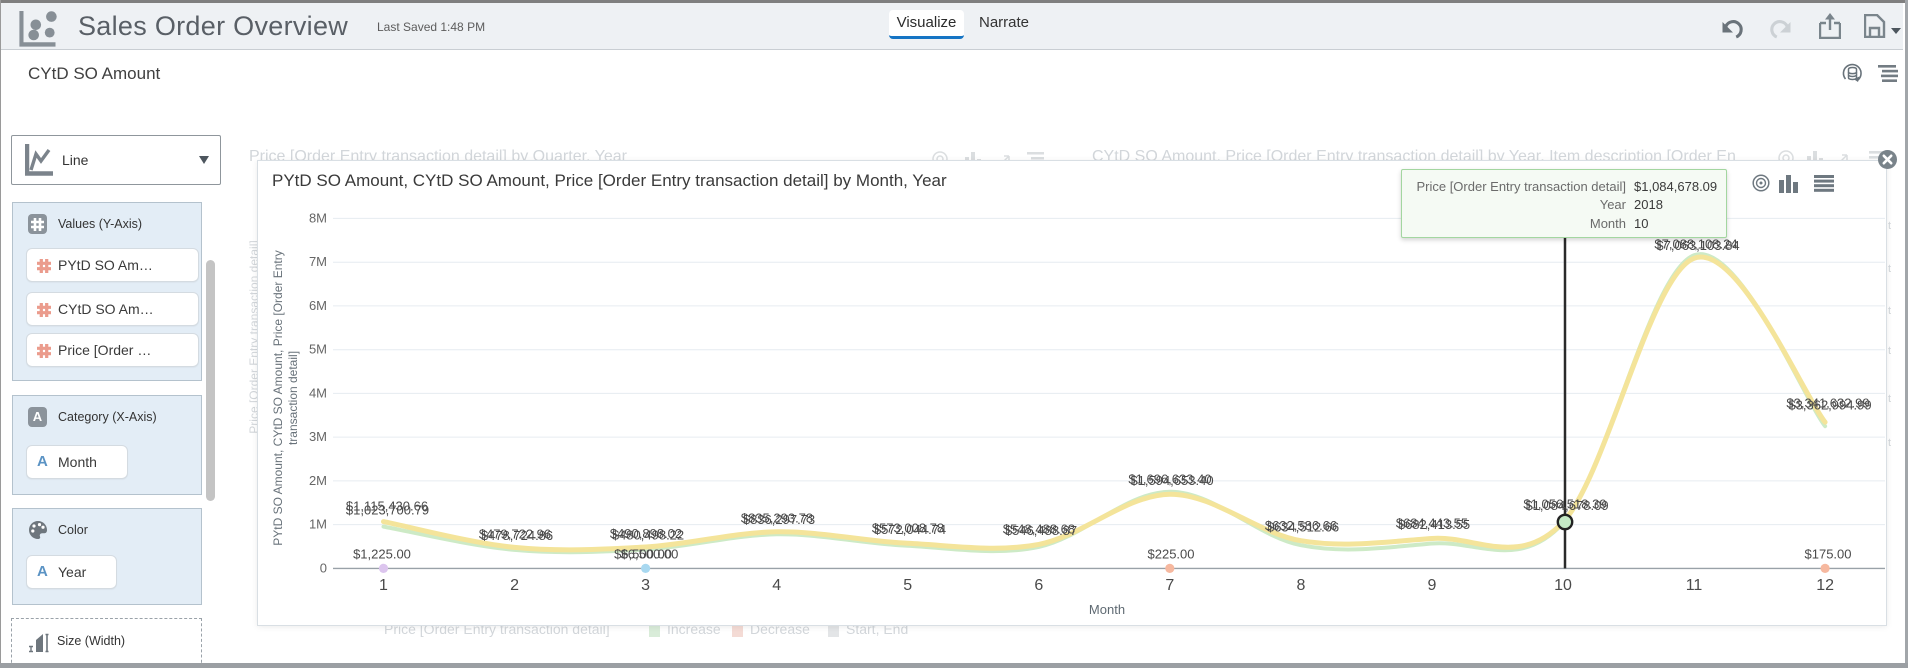 This screenshot has width=1908, height=668. What do you see at coordinates (1300, 585) in the screenshot?
I see `svg-text: 8` at bounding box center [1300, 585].